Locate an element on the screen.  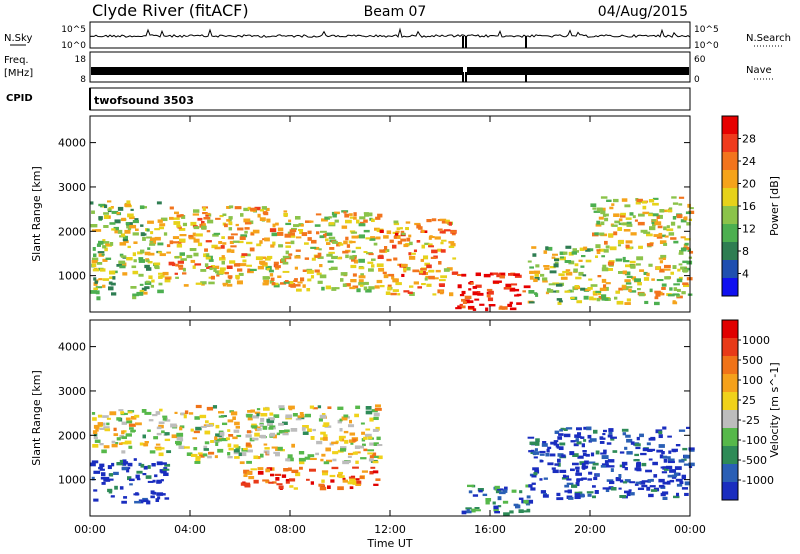
nsky-panel-frame is located at coordinates (390, 35).